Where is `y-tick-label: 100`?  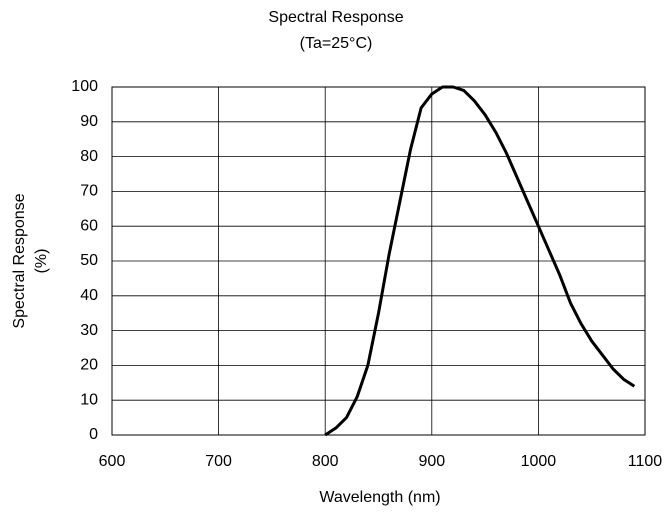
y-tick-label: 100 is located at coordinates (84, 86).